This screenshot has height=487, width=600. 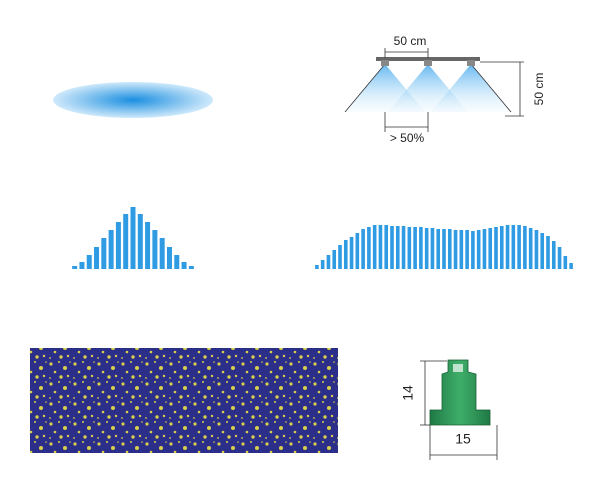 What do you see at coordinates (133, 100) in the screenshot?
I see `spray-spot` at bounding box center [133, 100].